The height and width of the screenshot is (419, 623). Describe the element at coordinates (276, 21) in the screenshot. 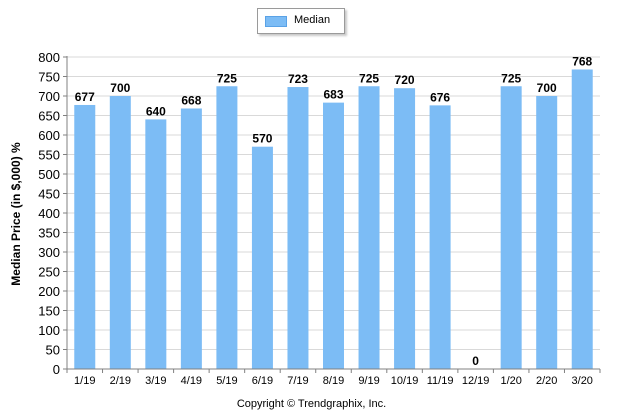

I see `legend-swatch-median` at that location.